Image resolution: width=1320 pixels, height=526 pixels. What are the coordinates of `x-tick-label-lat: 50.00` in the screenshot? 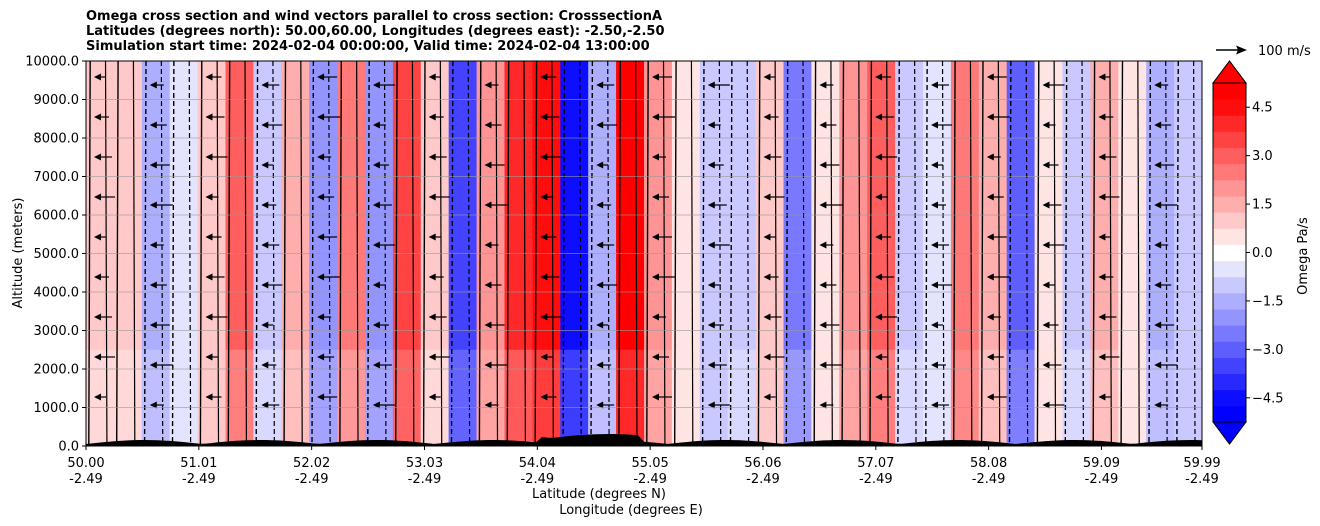 It's located at (85, 463).